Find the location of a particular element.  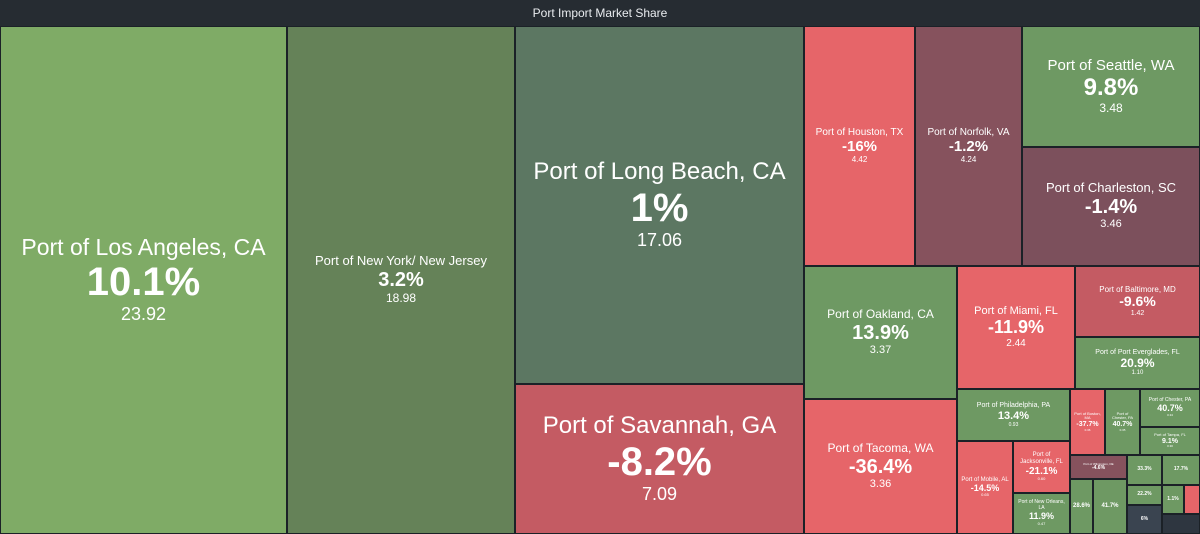

tile-percent-change: 3.2% is located at coordinates (401, 280).